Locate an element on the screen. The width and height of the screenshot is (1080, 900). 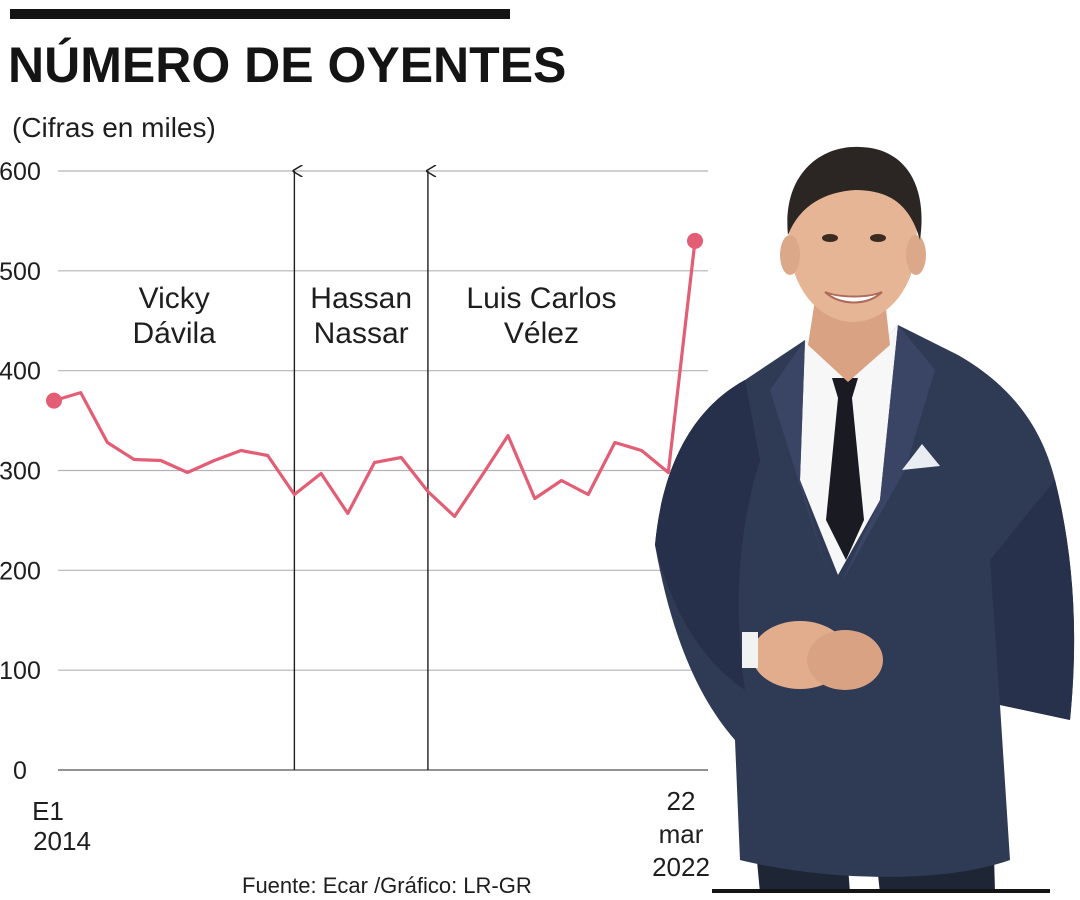
bottom-rule is located at coordinates (881, 891).